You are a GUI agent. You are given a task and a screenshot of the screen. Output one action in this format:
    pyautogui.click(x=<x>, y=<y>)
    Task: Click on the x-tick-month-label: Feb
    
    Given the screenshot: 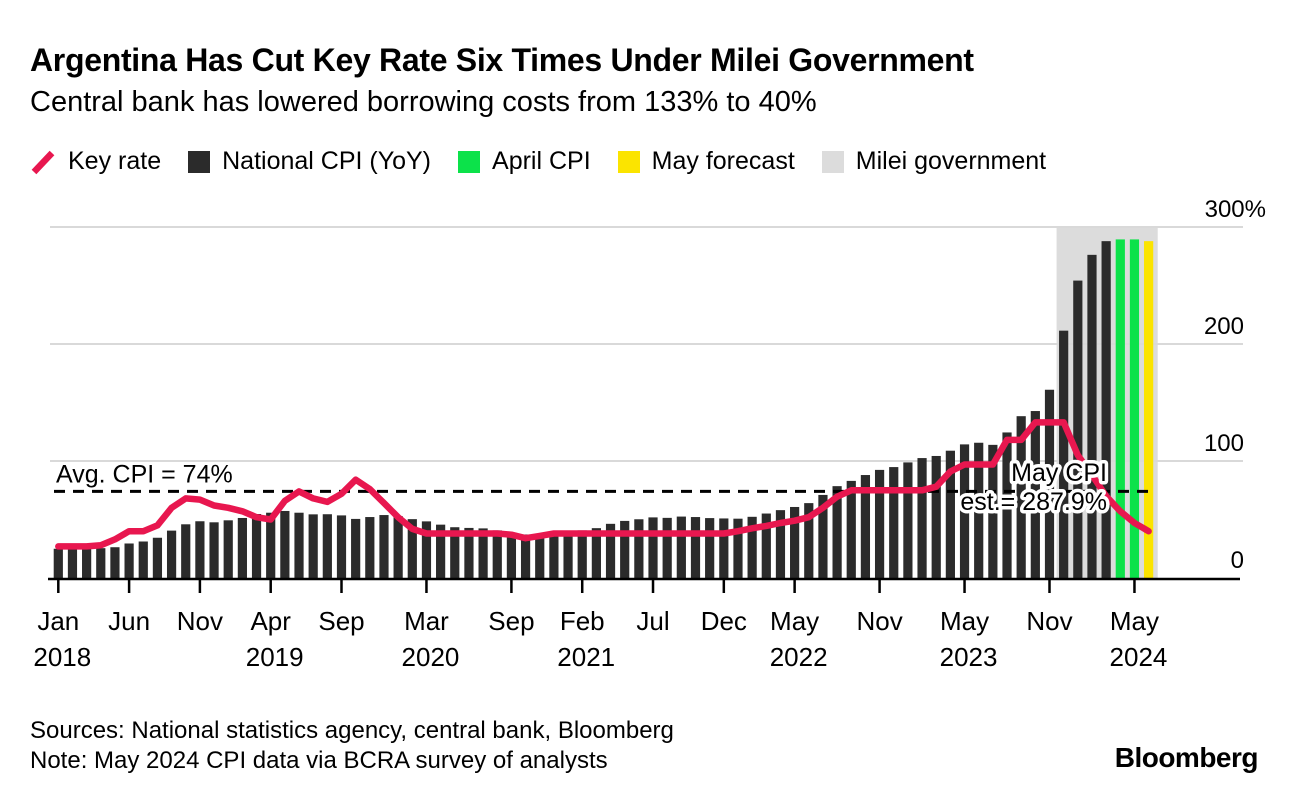 What is the action you would take?
    pyautogui.click(x=582, y=621)
    